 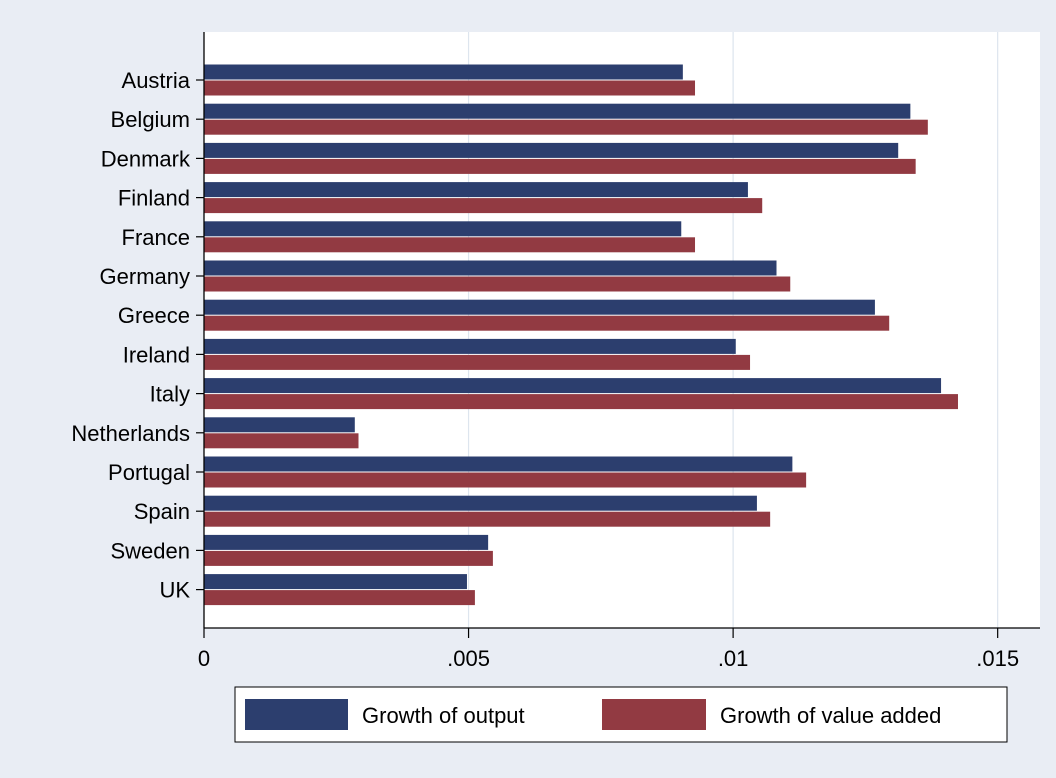 I want to click on y-tick-label: UK, so click(x=174, y=590).